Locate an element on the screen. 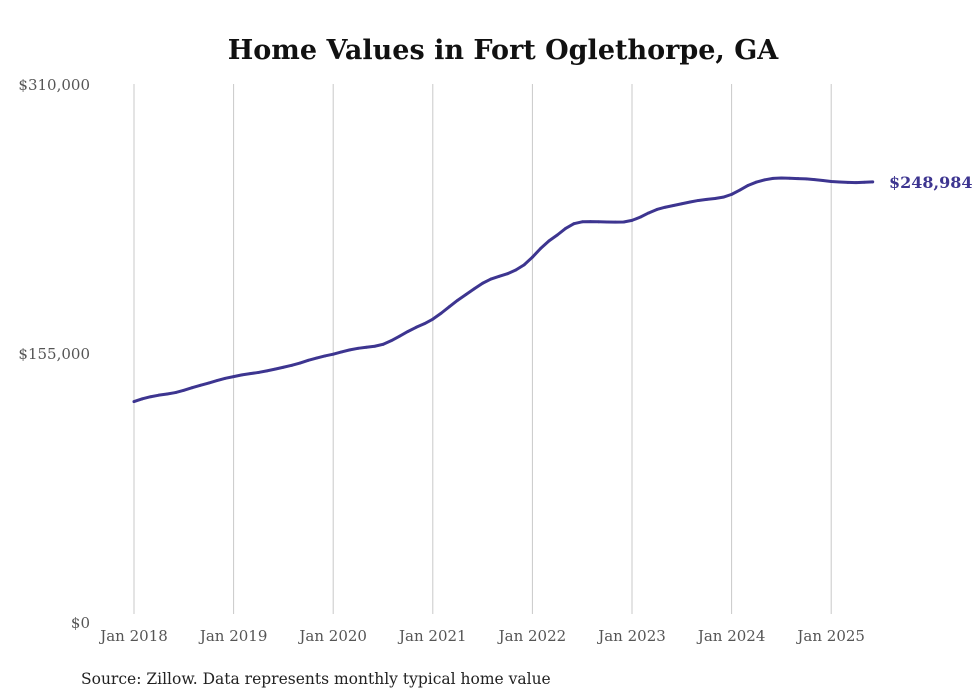 The image size is (980, 699). y-tick-label: $310,000 is located at coordinates (54, 85).